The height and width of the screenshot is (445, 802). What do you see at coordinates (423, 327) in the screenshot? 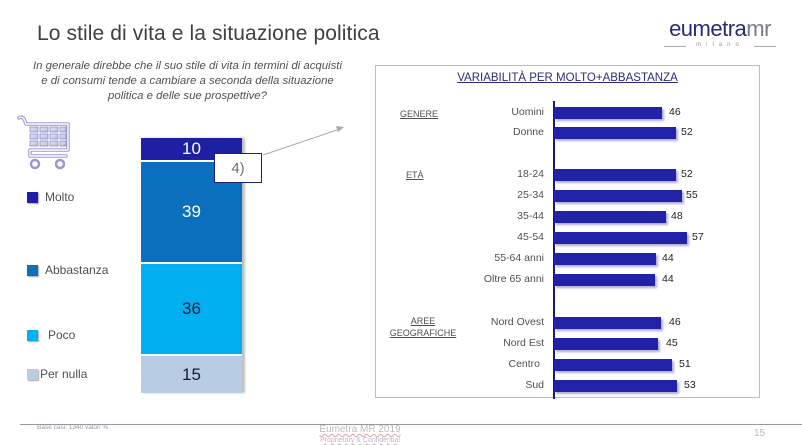
I see `group-label-aree-geografiche: AREE GEOGRAFICHE` at bounding box center [423, 327].